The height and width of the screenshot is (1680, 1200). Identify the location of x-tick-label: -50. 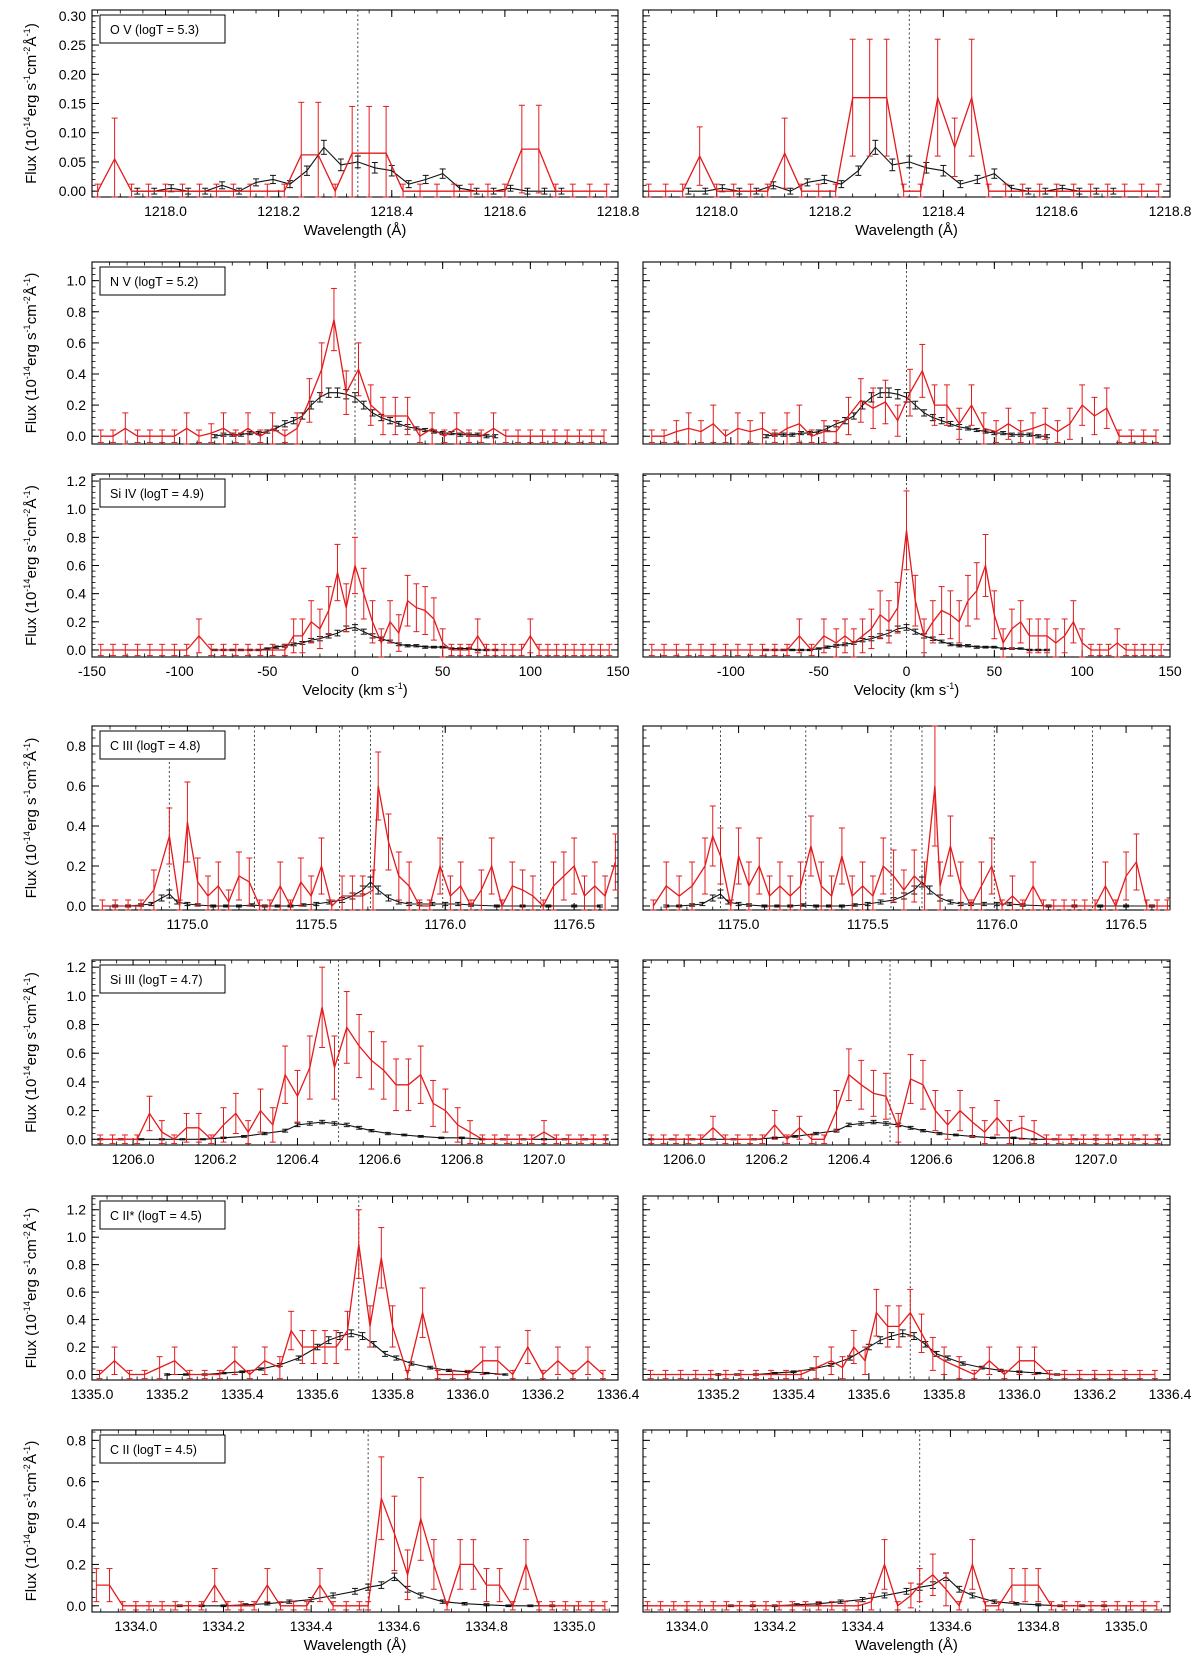
(267, 671).